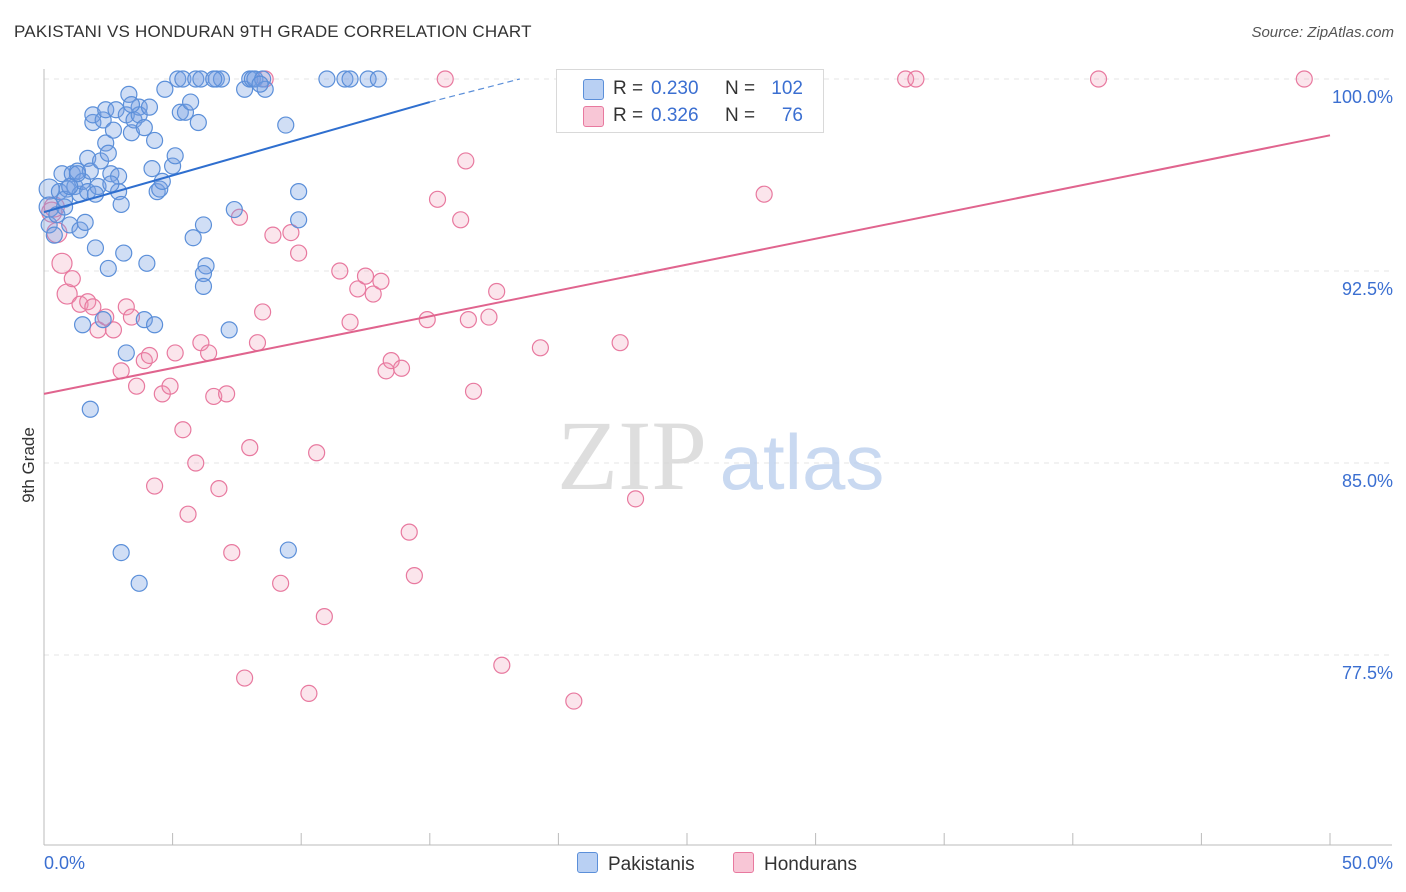 The width and height of the screenshot is (1406, 892). I want to click on bottom-legend-pakistani: Pakistanis, so click(636, 864).